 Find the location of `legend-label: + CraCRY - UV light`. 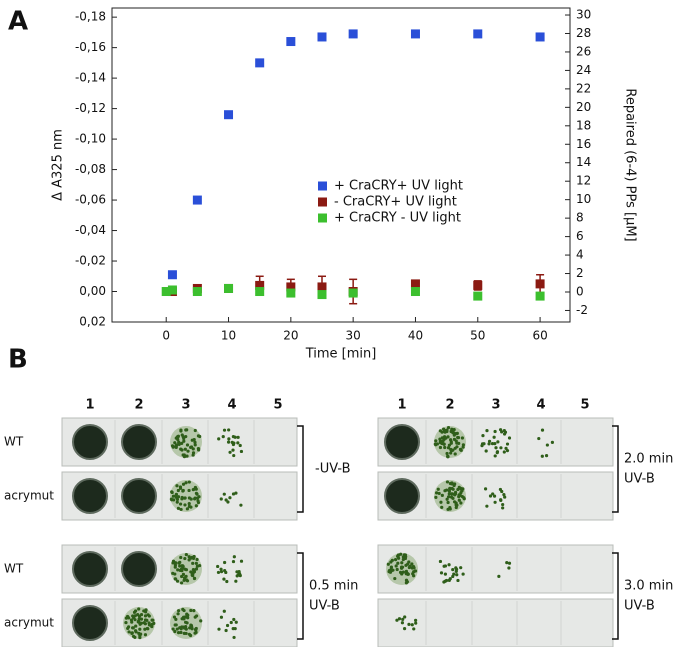

legend-label: + CraCRY - UV light is located at coordinates (397, 218).